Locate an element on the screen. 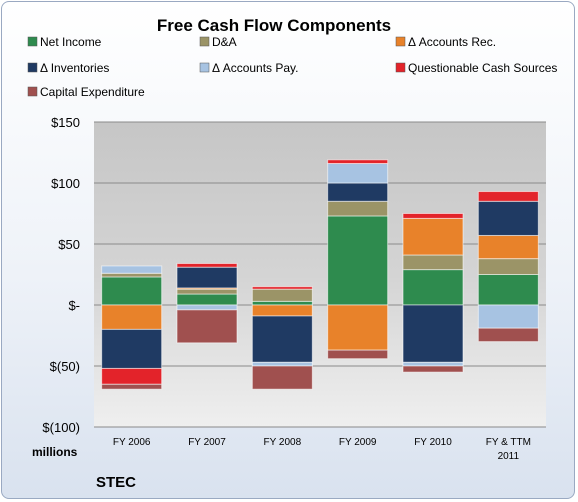 This screenshot has height=502, width=578. legend-swatch-delta-inventories is located at coordinates (32, 67).